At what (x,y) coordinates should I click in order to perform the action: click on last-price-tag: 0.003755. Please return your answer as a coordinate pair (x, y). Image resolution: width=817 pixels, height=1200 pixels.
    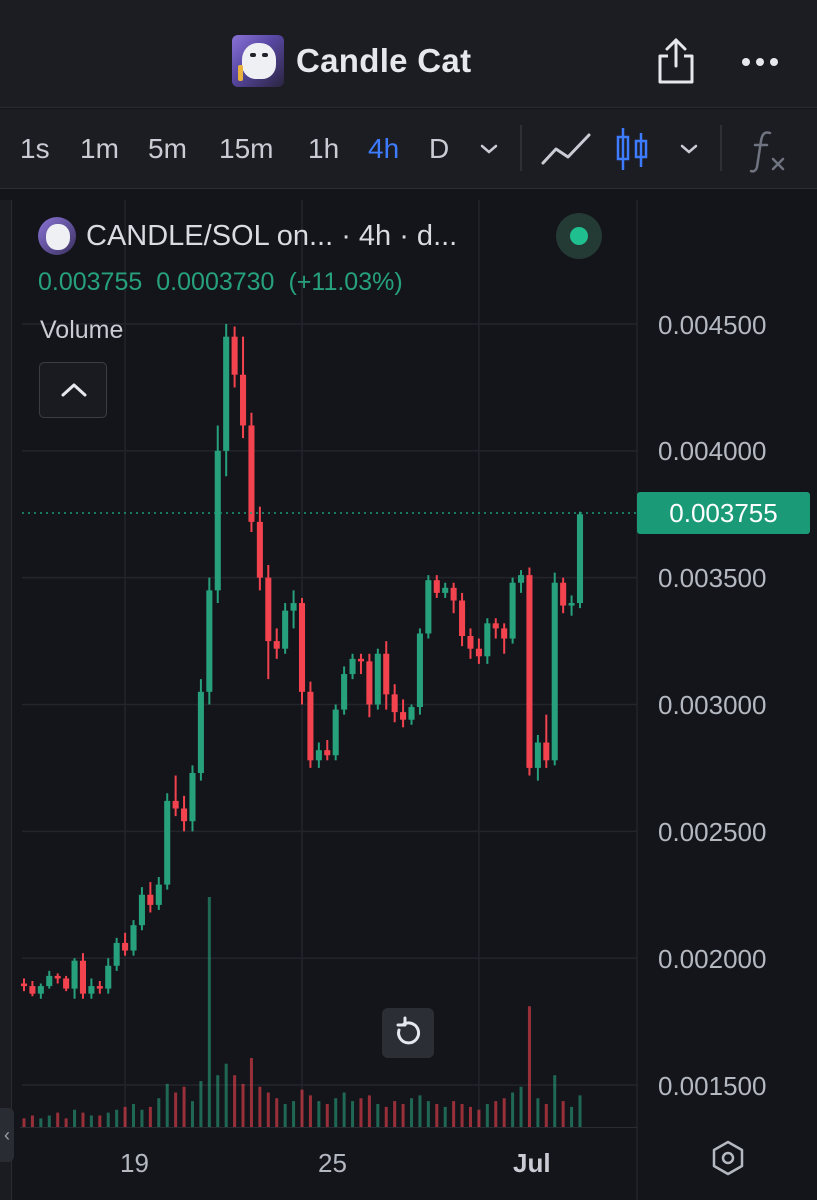
    Looking at the image, I should click on (723, 513).